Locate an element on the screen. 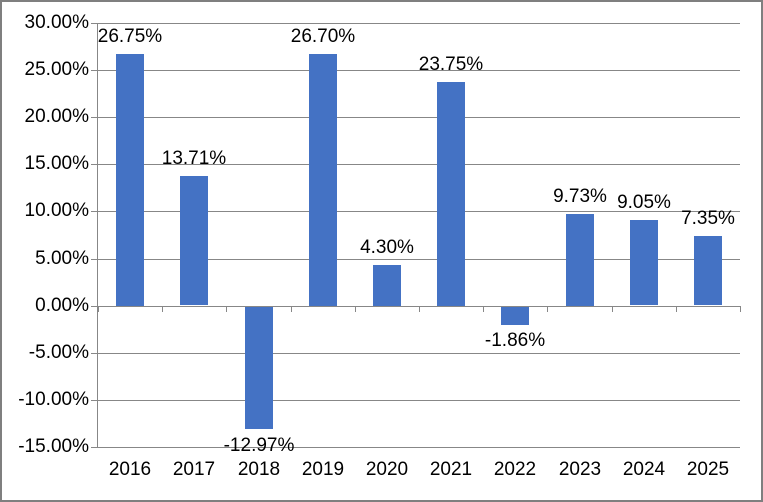 The height and width of the screenshot is (502, 763). y-axis-label: 15.00% is located at coordinates (56, 163).